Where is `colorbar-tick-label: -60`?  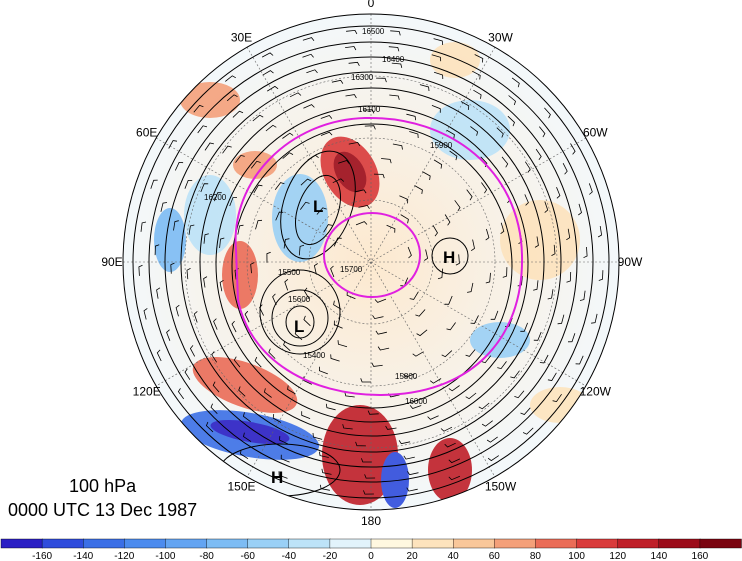
colorbar-tick-label: -60 is located at coordinates (247, 556).